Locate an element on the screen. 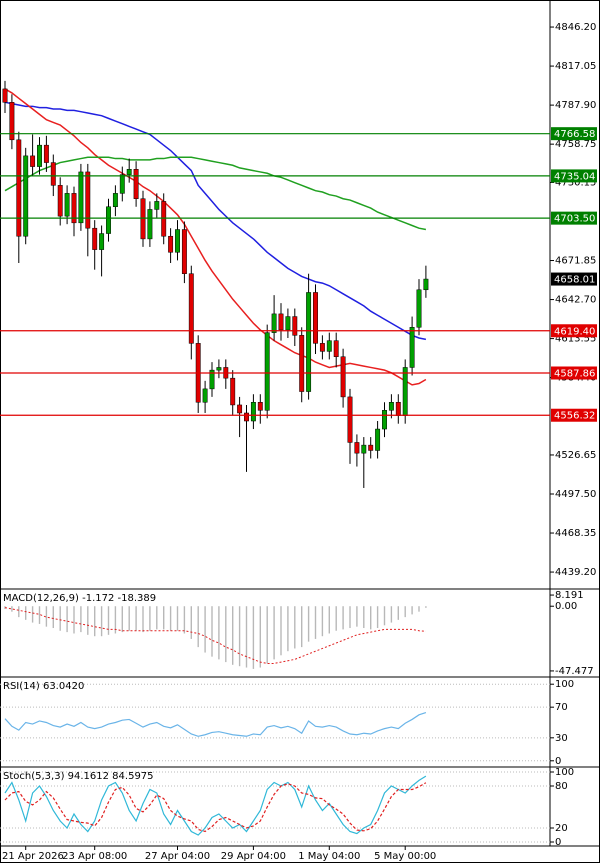 The width and height of the screenshot is (600, 863). time-label: 1 May 04:00 is located at coordinates (329, 856).